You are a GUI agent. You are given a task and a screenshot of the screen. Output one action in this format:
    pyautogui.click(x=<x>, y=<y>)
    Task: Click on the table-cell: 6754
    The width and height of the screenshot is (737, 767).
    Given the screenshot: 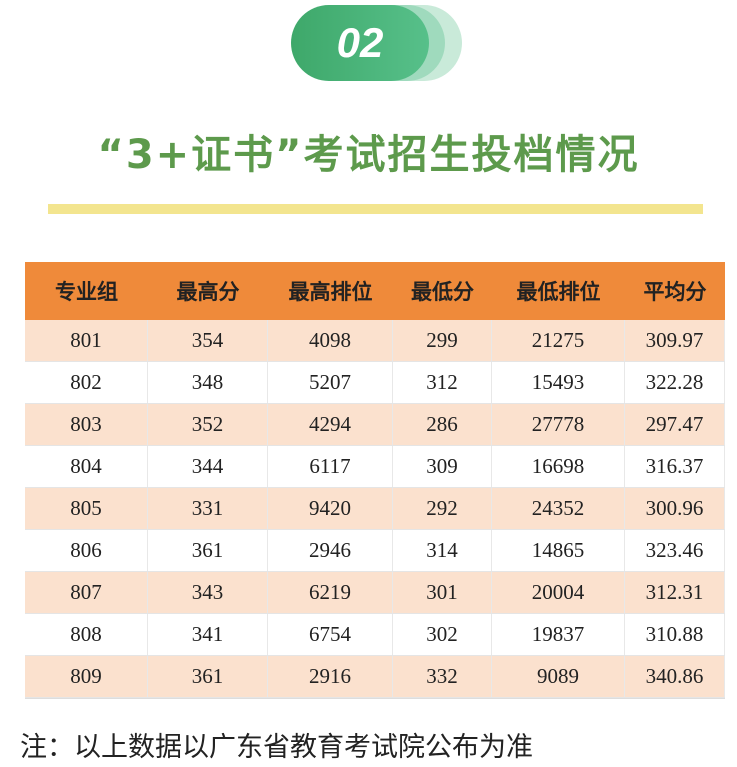 What is the action you would take?
    pyautogui.click(x=330, y=634)
    